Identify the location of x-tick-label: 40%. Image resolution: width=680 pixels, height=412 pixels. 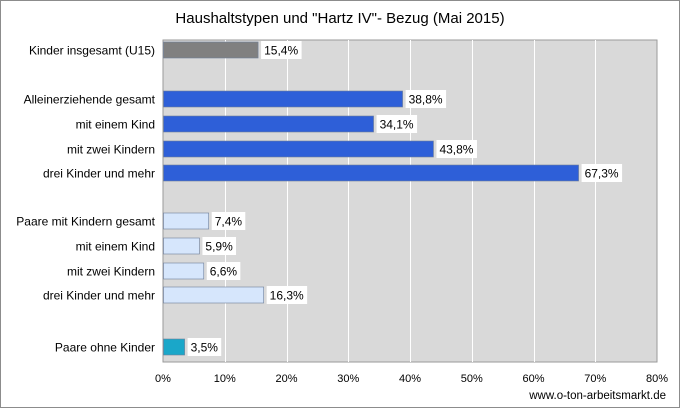
(410, 379).